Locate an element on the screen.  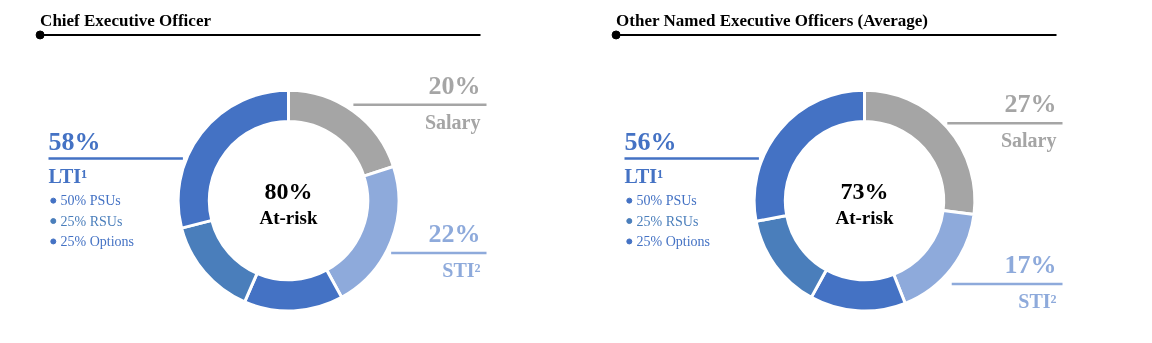
chart-title: Other Named Executive Officers (Average) is located at coordinates (772, 21).